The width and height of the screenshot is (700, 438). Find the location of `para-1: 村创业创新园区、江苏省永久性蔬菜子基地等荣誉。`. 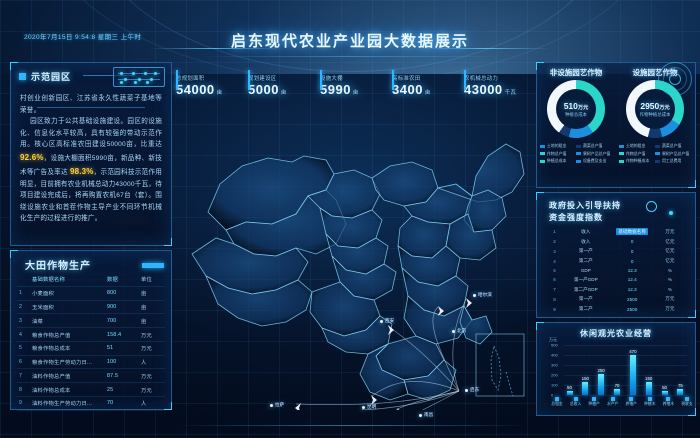

para-1: 村创业创新园区、江苏省永久性蔬菜子基地等荣誉。 is located at coordinates (91, 104).